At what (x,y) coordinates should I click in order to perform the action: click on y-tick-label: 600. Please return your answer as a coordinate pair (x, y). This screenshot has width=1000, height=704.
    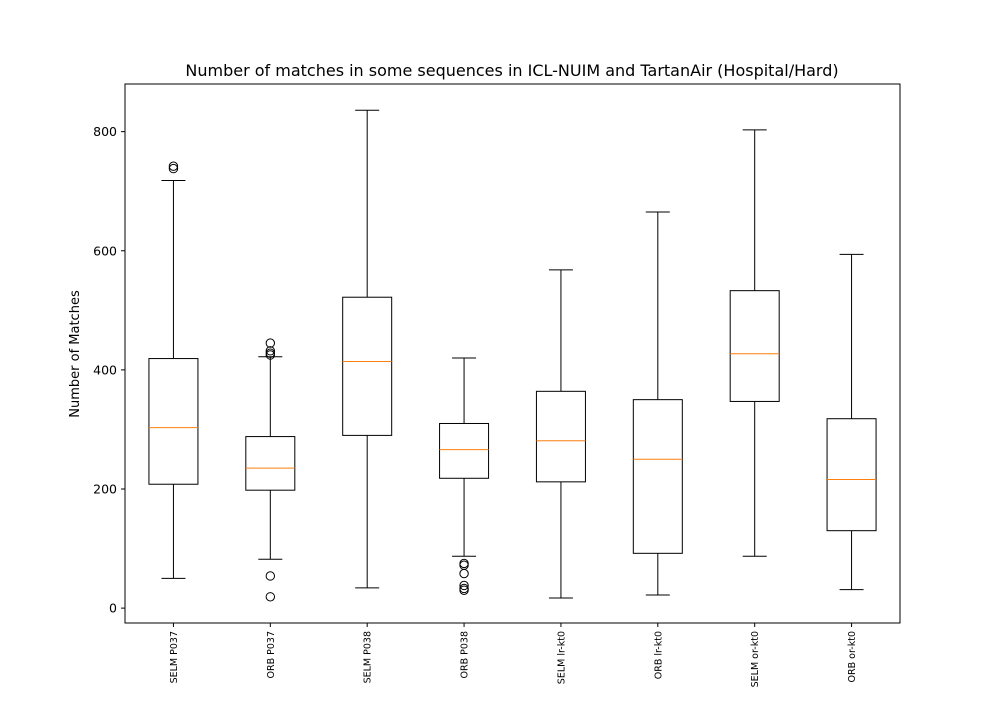
    Looking at the image, I should click on (105, 250).